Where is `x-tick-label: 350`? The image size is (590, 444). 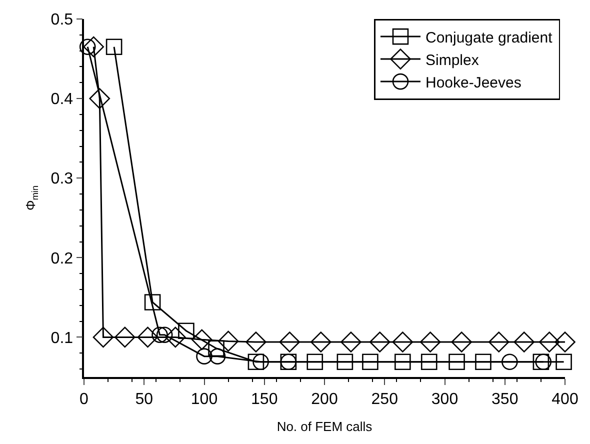 x-tick-label: 350 is located at coordinates (505, 399).